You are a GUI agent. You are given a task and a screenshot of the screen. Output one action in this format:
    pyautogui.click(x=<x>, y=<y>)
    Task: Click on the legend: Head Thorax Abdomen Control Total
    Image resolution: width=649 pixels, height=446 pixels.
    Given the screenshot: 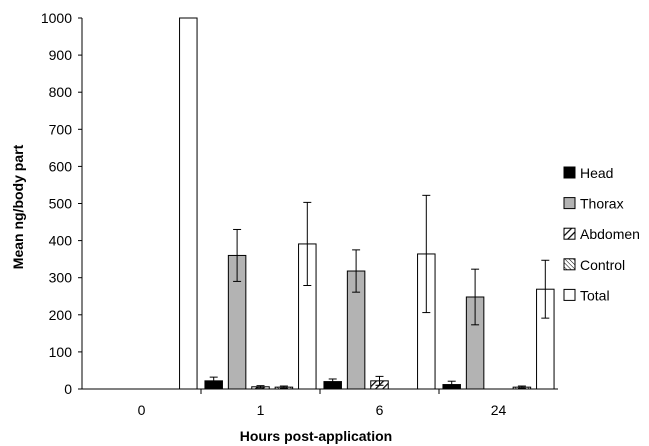 What is the action you would take?
    pyautogui.click(x=601, y=234)
    